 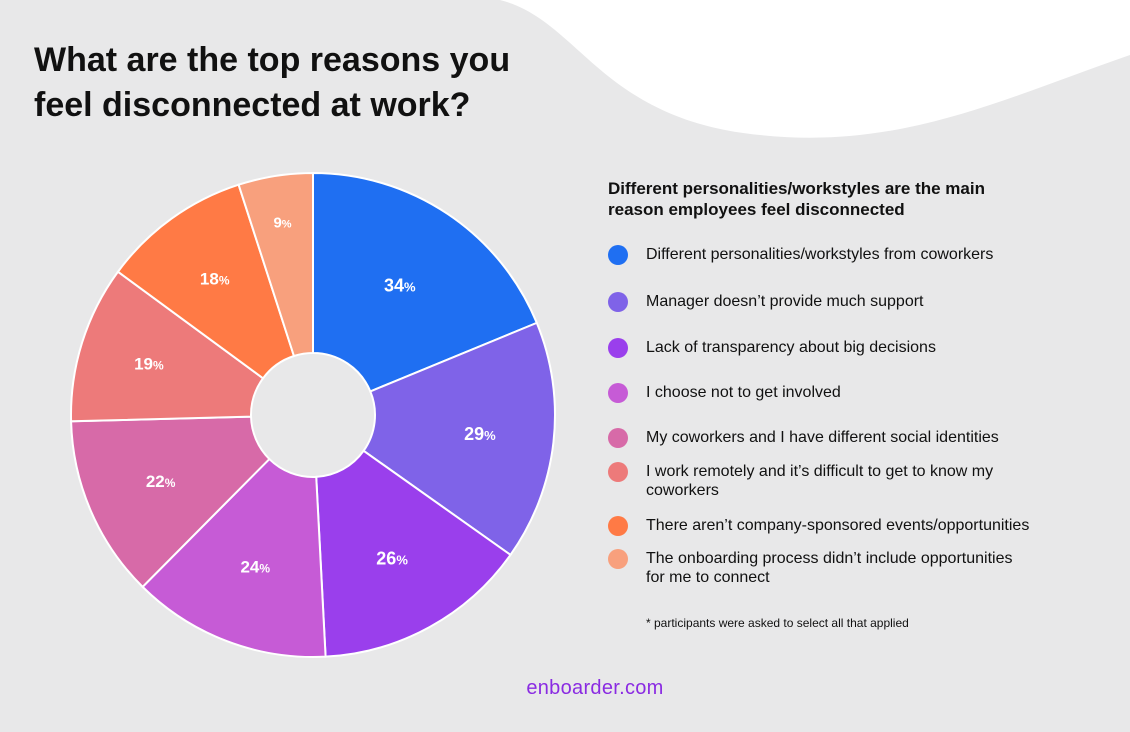 What do you see at coordinates (791, 347) in the screenshot?
I see `legend-label-line: Lack of transparency about big decisions` at bounding box center [791, 347].